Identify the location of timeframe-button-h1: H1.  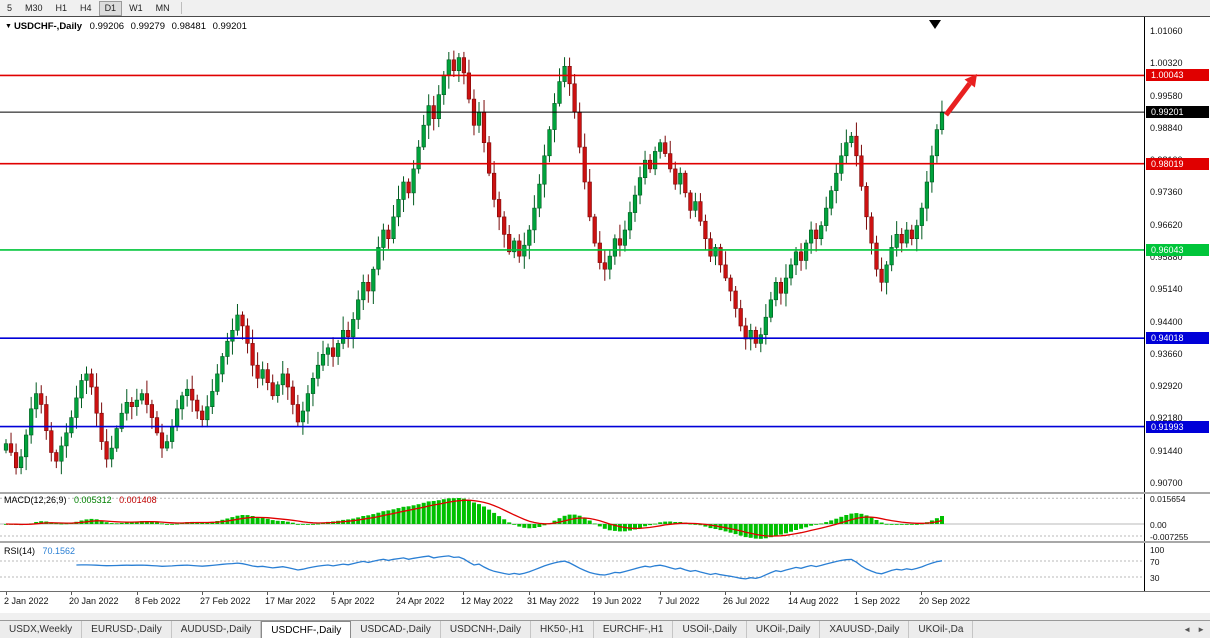
(61, 7).